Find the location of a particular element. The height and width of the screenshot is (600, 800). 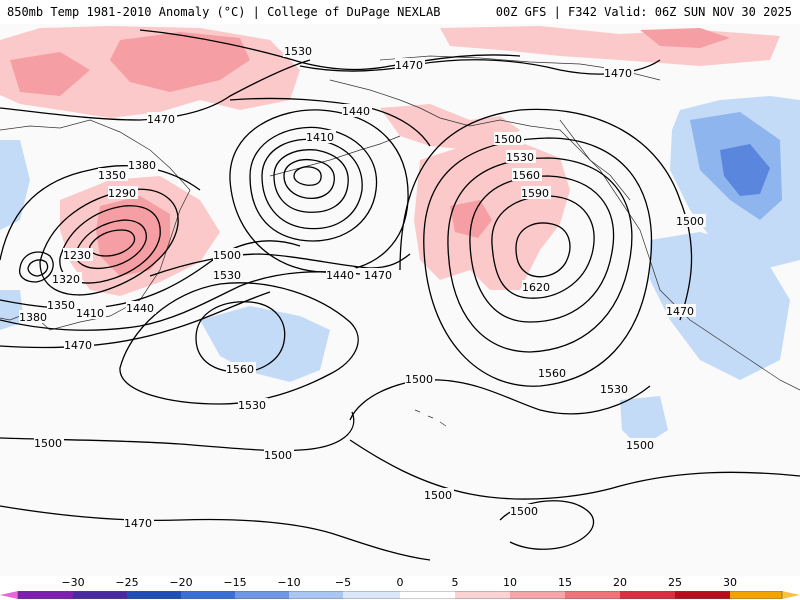

kamchatka-low-ring2 is located at coordinates (111, 244).